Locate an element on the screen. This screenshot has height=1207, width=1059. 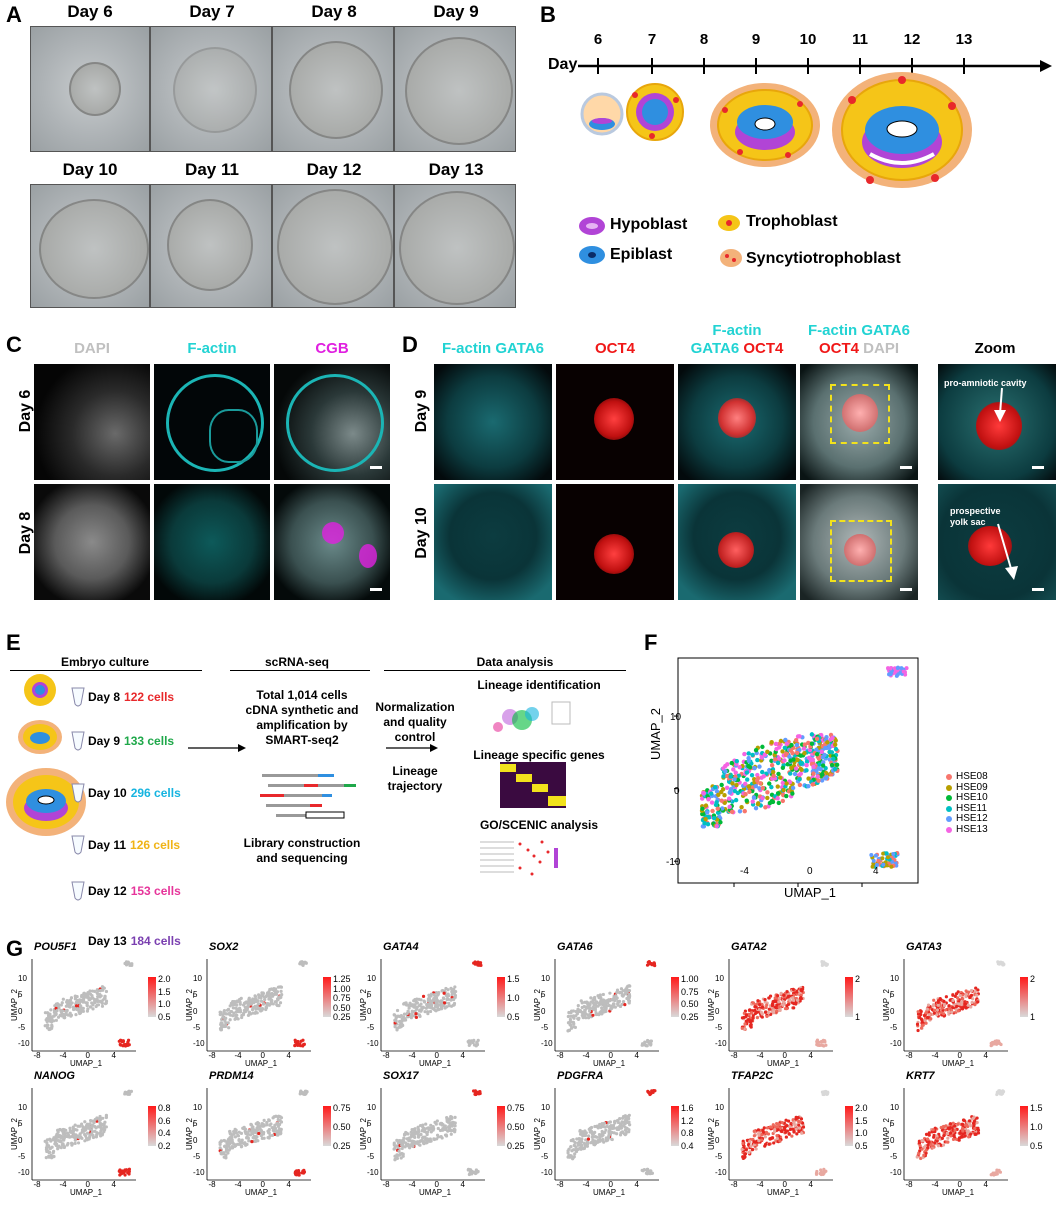
normalization-description: Normalization and quality control is located at coordinates (415, 722).